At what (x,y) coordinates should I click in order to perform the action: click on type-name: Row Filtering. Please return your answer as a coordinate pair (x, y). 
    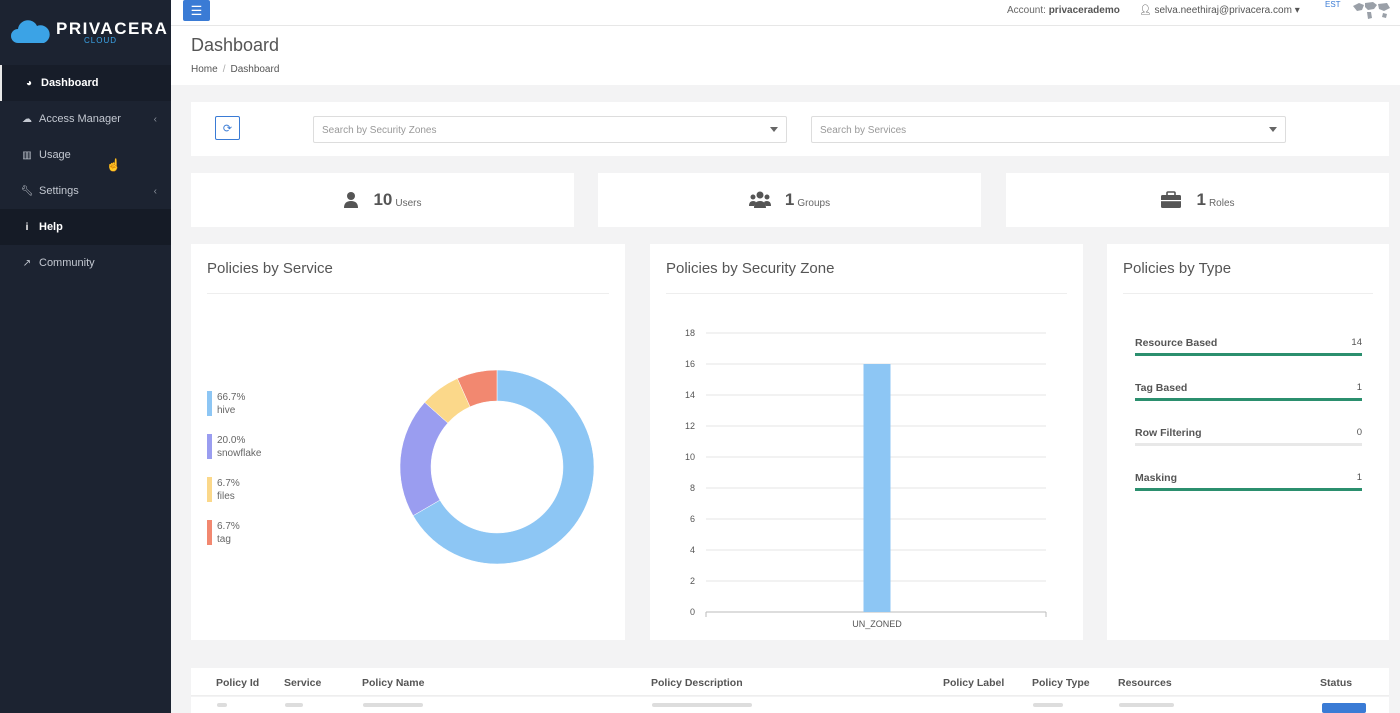
    Looking at the image, I should click on (1168, 433).